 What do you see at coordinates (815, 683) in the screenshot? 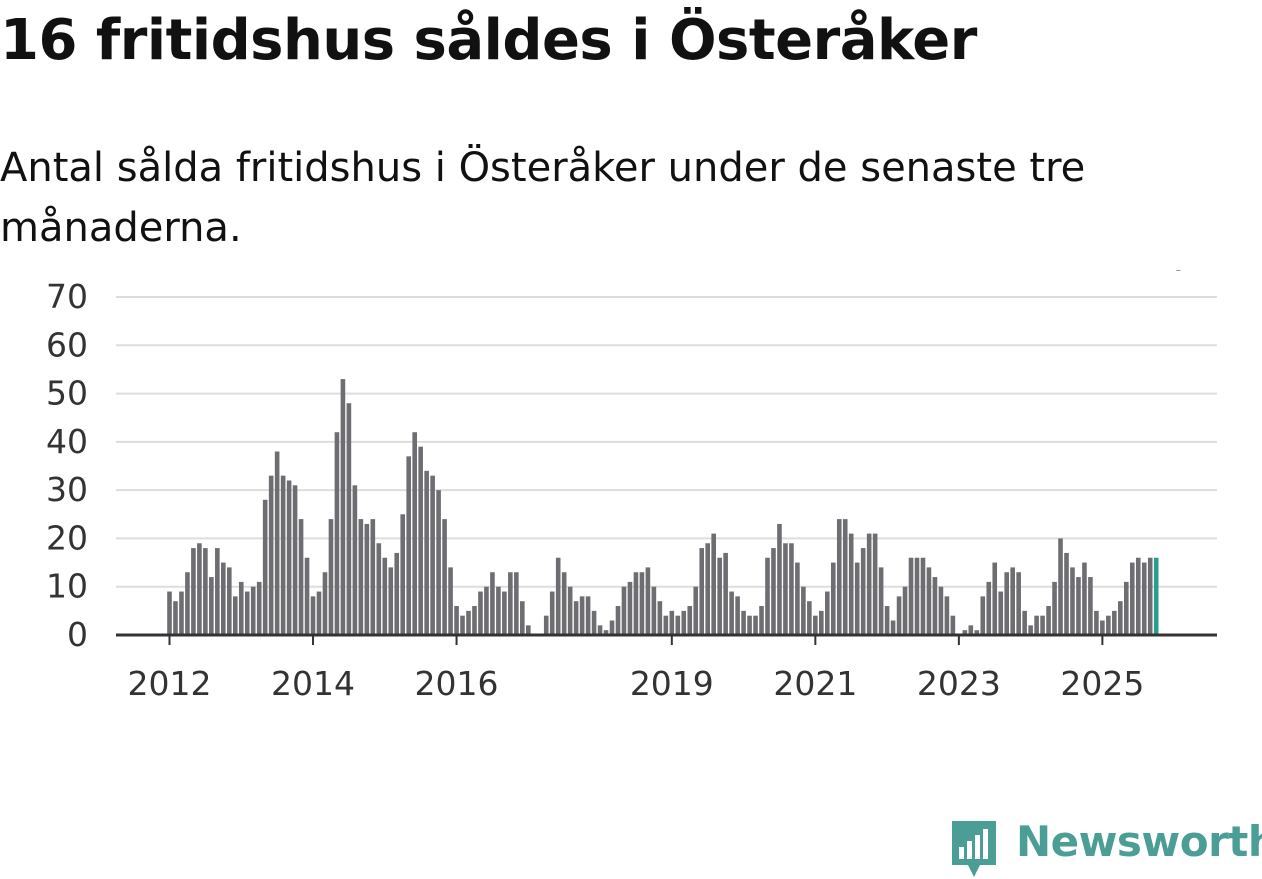
I see `x-tick-label-2021: 2021` at bounding box center [815, 683].